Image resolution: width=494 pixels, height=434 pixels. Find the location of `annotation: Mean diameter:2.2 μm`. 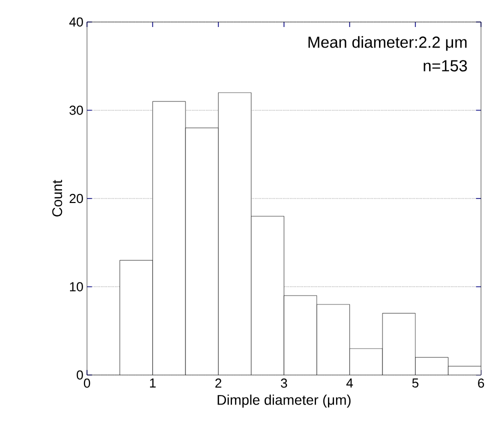

annotation: Mean diameter:2.2 μm is located at coordinates (387, 43).